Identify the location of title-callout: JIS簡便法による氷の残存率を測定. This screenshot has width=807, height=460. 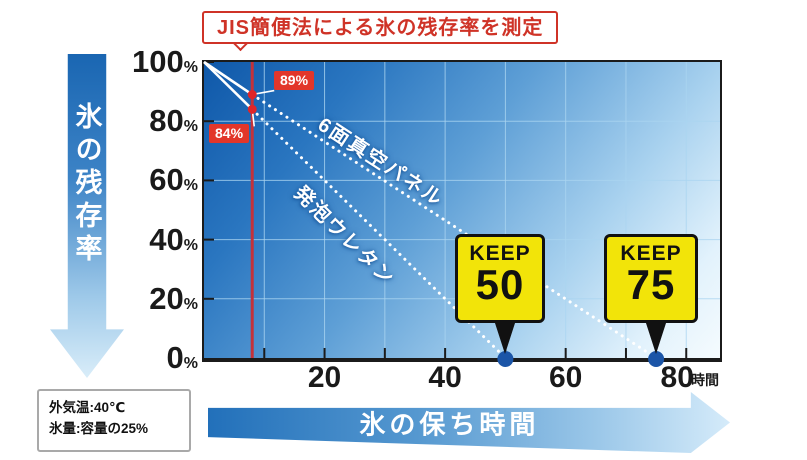
(380, 27).